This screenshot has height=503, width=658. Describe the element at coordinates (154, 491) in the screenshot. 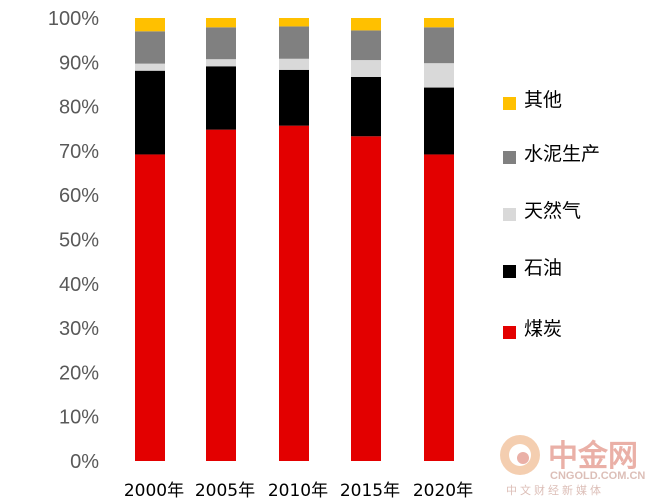

I see `x-tick-label: 2000年` at that location.